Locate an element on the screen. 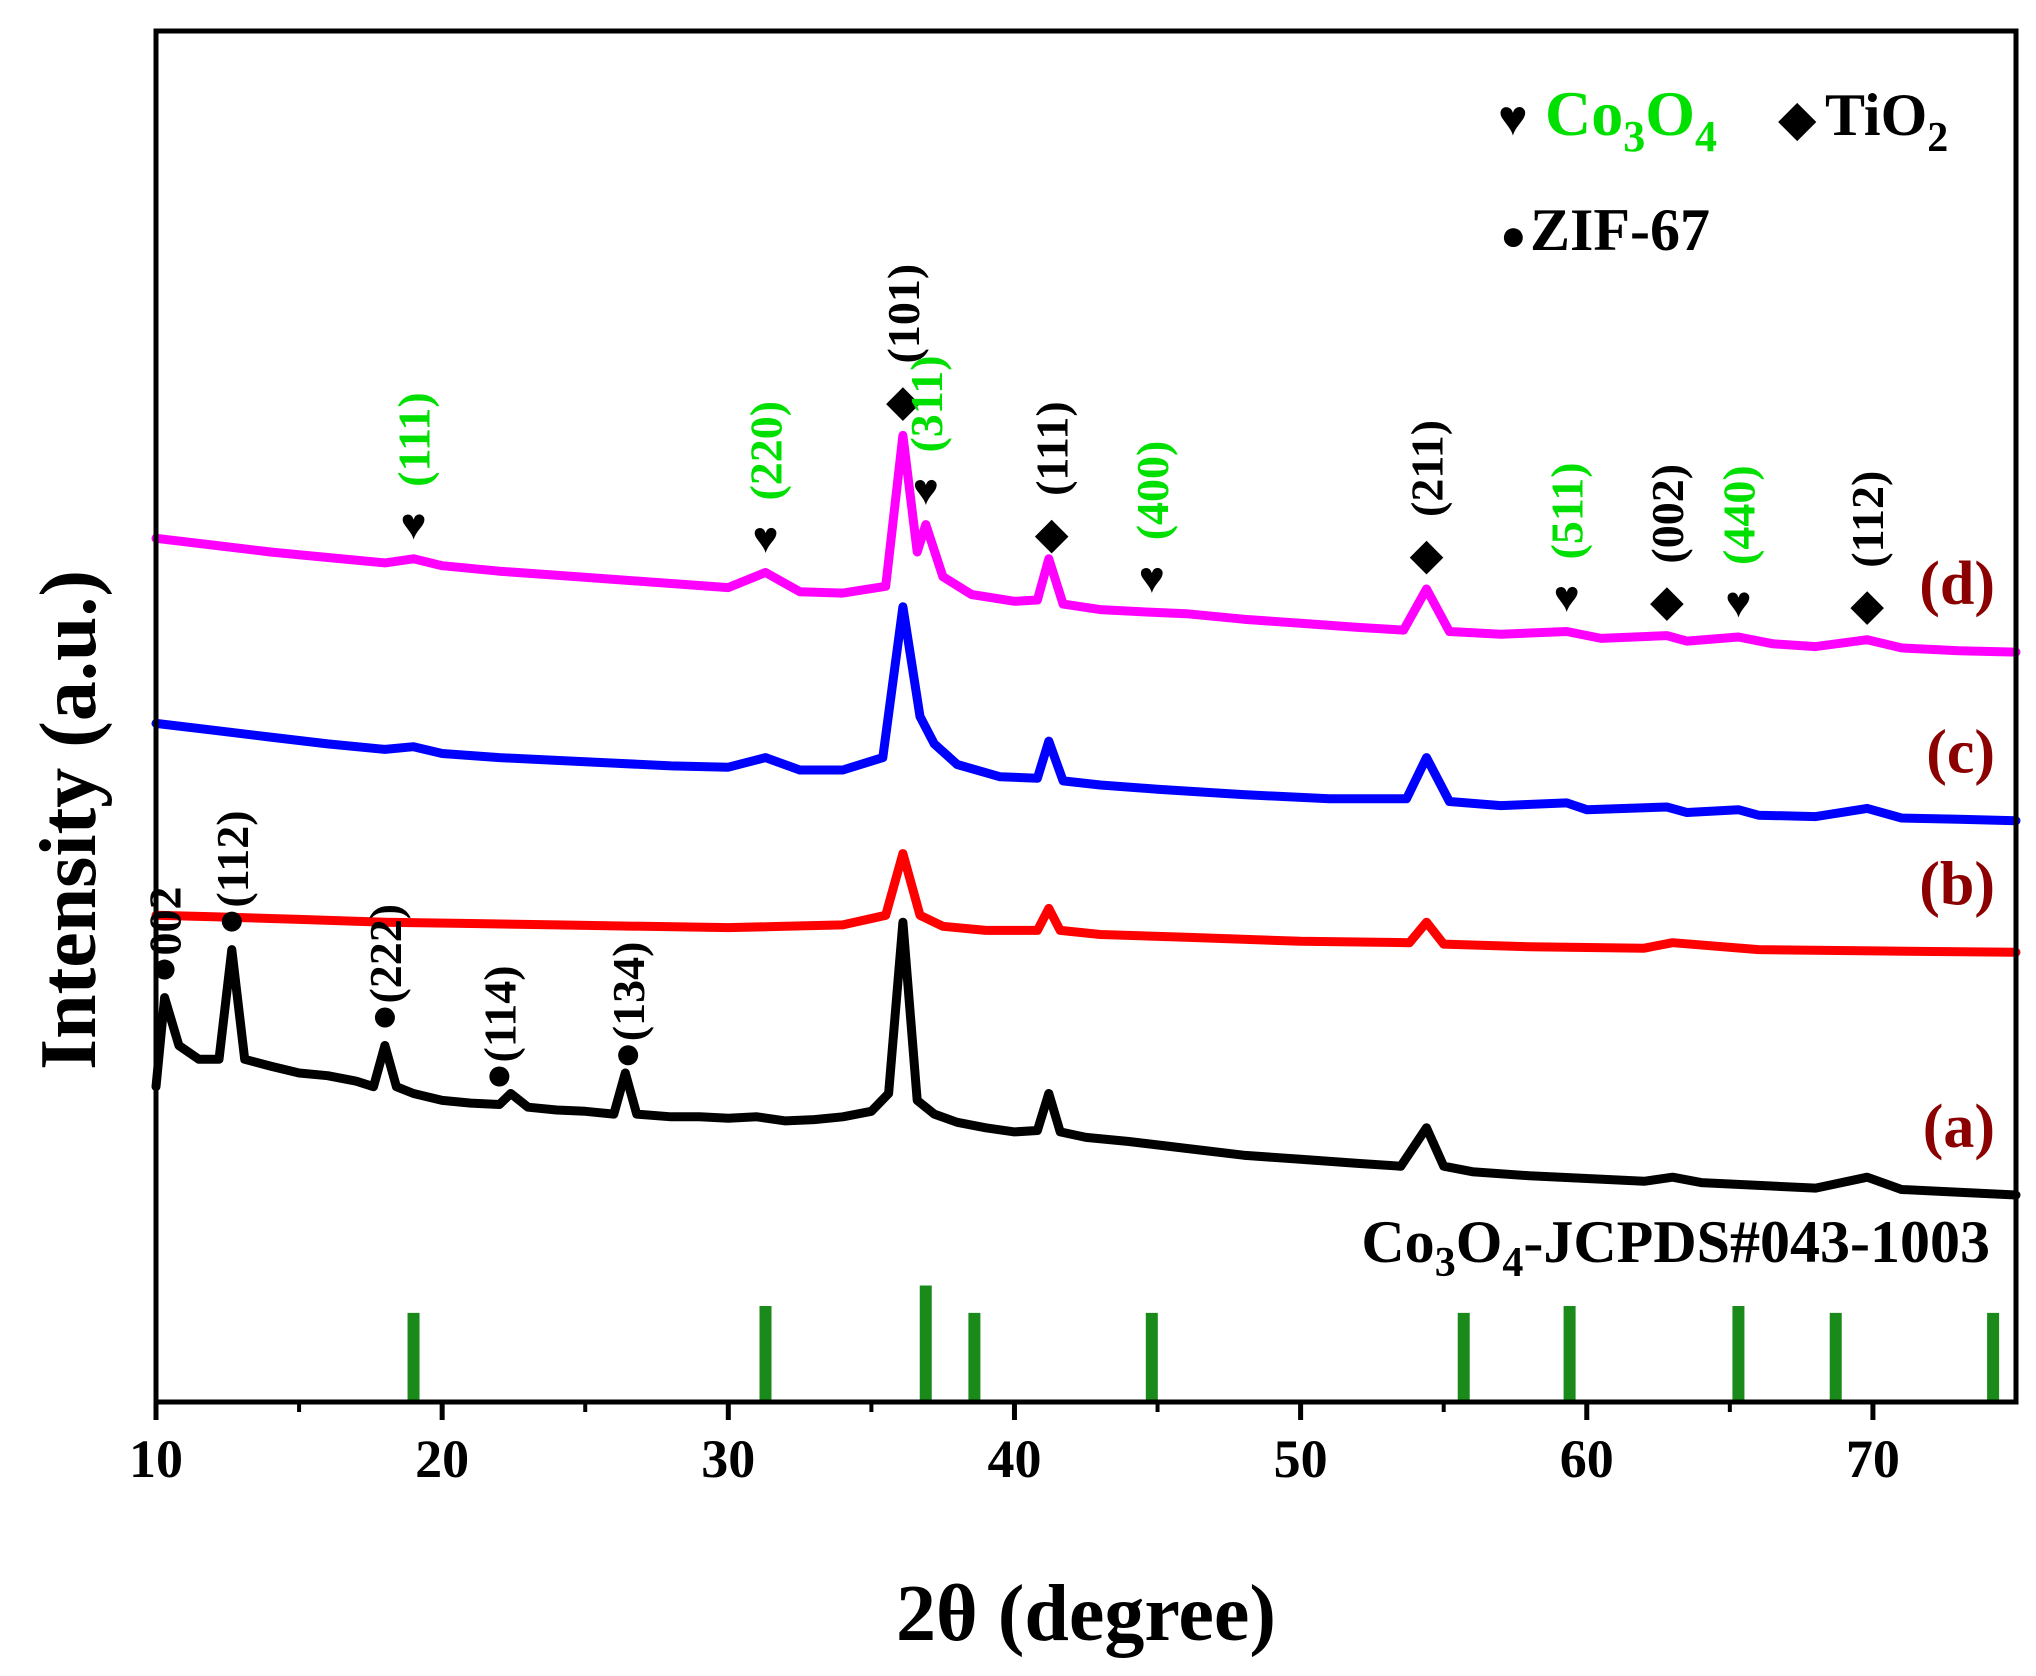 This screenshot has height=1676, width=2036. x-tick-label: 50 is located at coordinates (1301, 1459).